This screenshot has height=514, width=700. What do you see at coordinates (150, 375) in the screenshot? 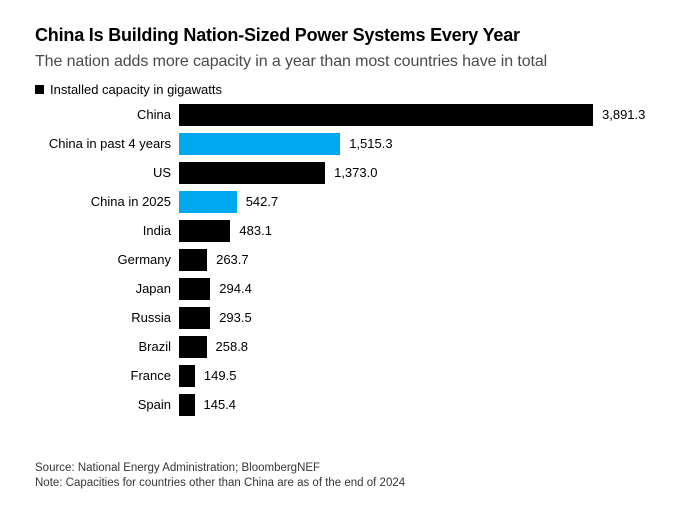
I see `category-label: France` at bounding box center [150, 375].